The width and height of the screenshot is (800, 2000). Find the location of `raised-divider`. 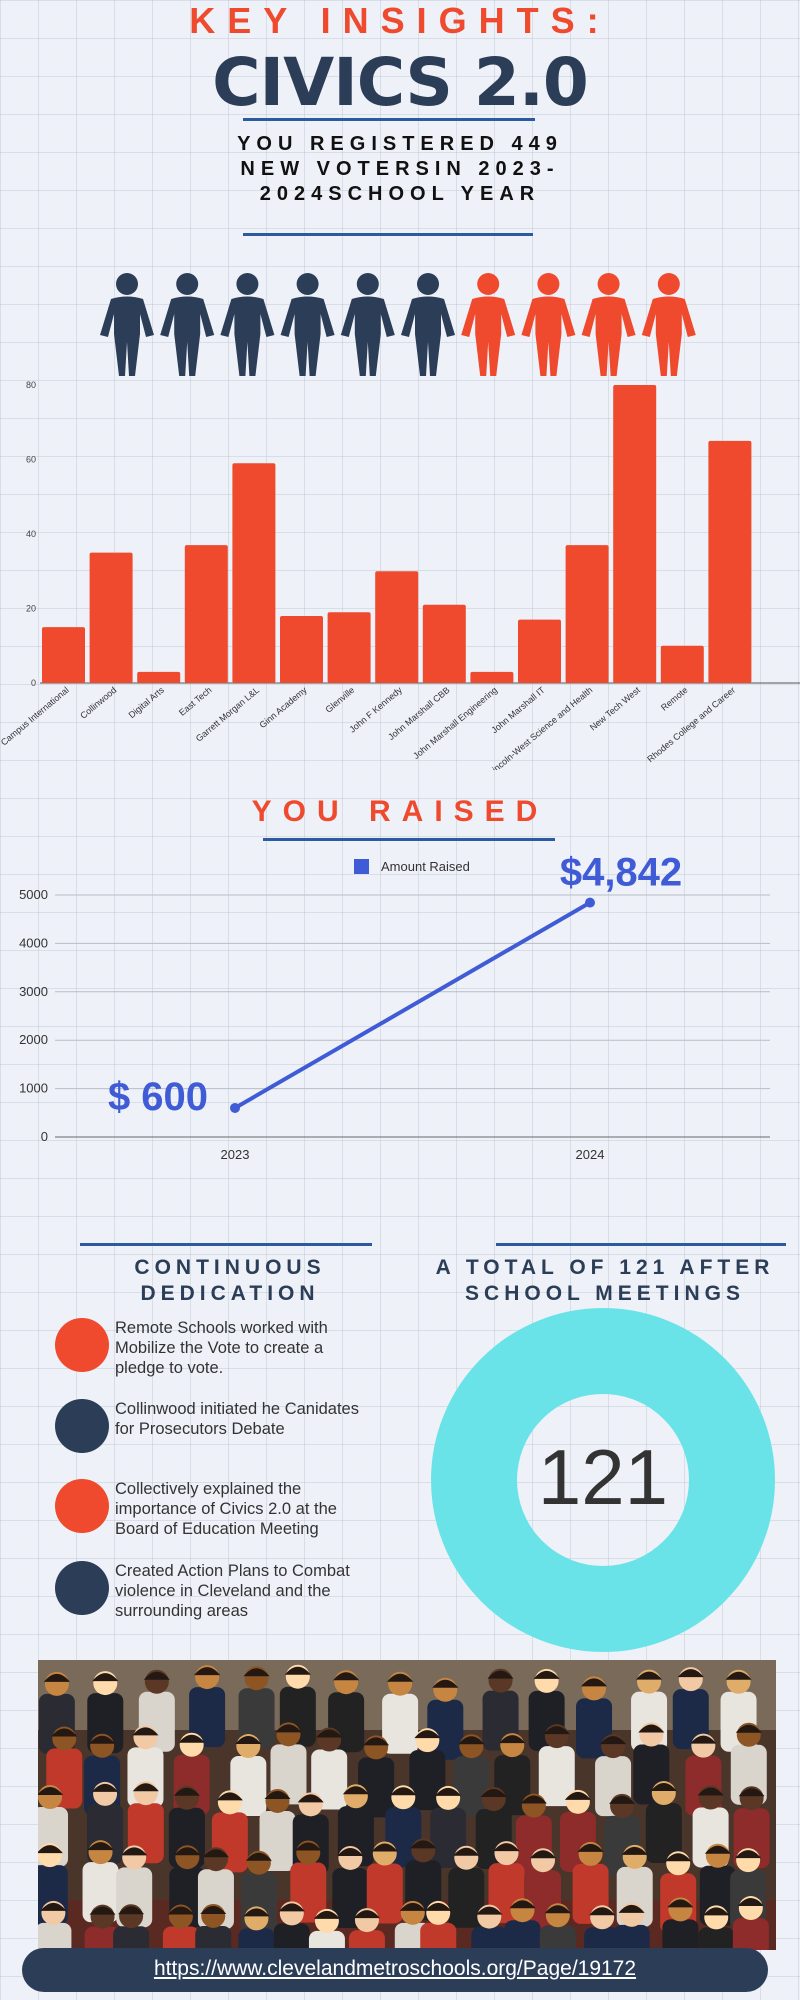

raised-divider is located at coordinates (409, 839).